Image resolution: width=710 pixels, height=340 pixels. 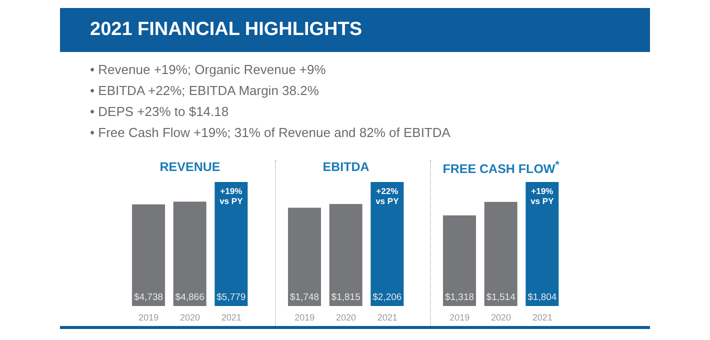 What do you see at coordinates (459, 297) in the screenshot?
I see `data-label: $1,318` at bounding box center [459, 297].